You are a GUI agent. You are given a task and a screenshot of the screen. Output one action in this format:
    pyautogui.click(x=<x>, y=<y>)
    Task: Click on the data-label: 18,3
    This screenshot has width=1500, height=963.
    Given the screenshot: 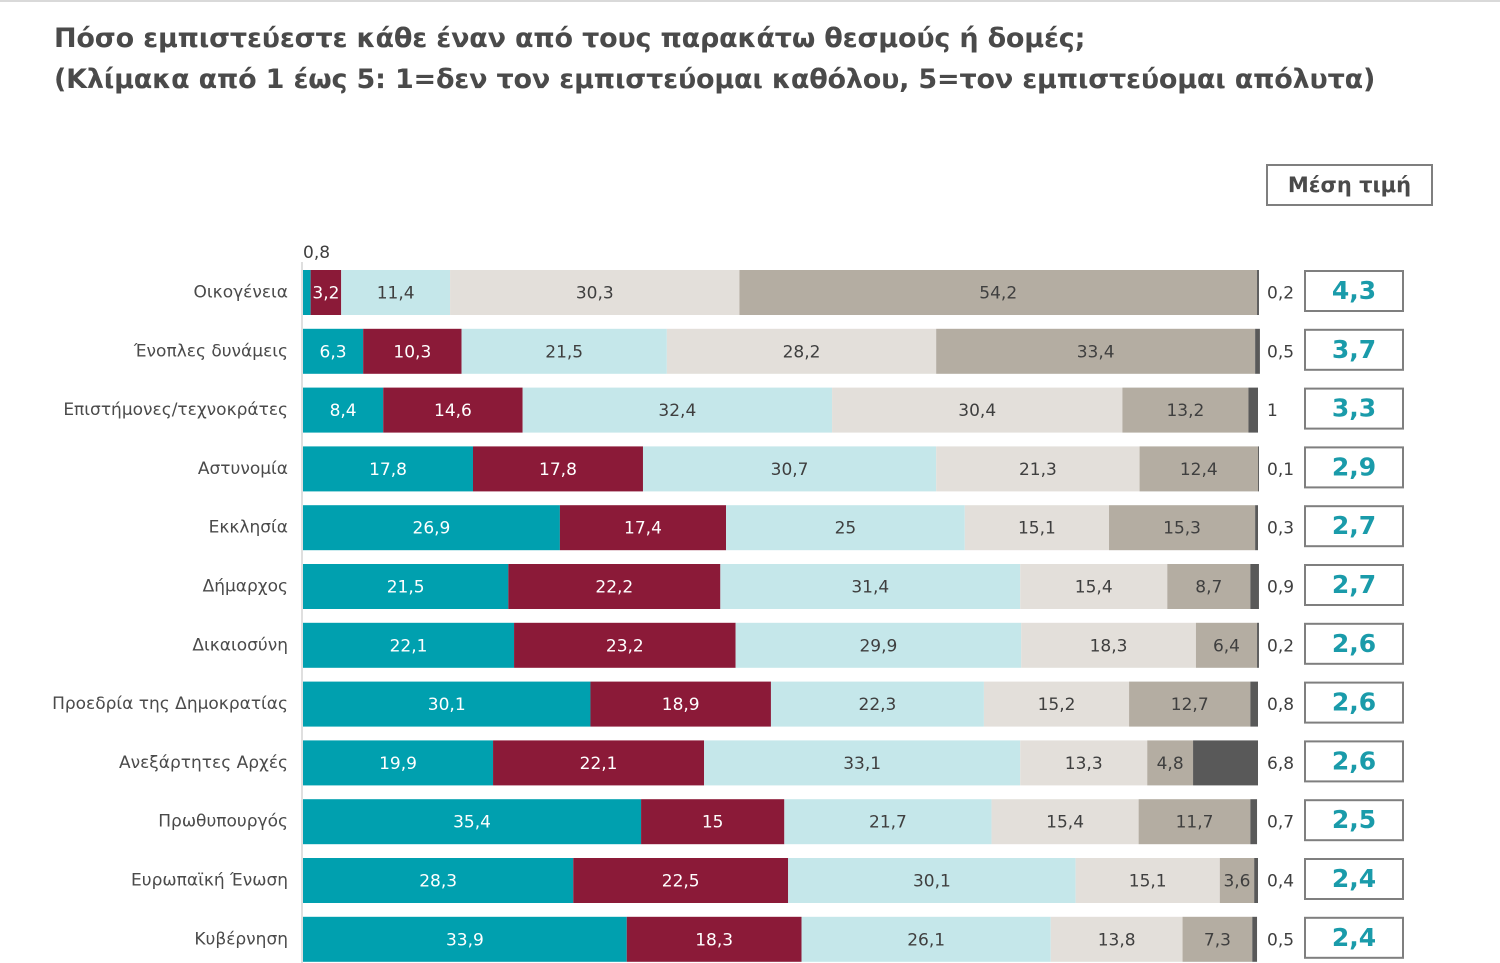 What is the action you would take?
    pyautogui.click(x=1109, y=646)
    